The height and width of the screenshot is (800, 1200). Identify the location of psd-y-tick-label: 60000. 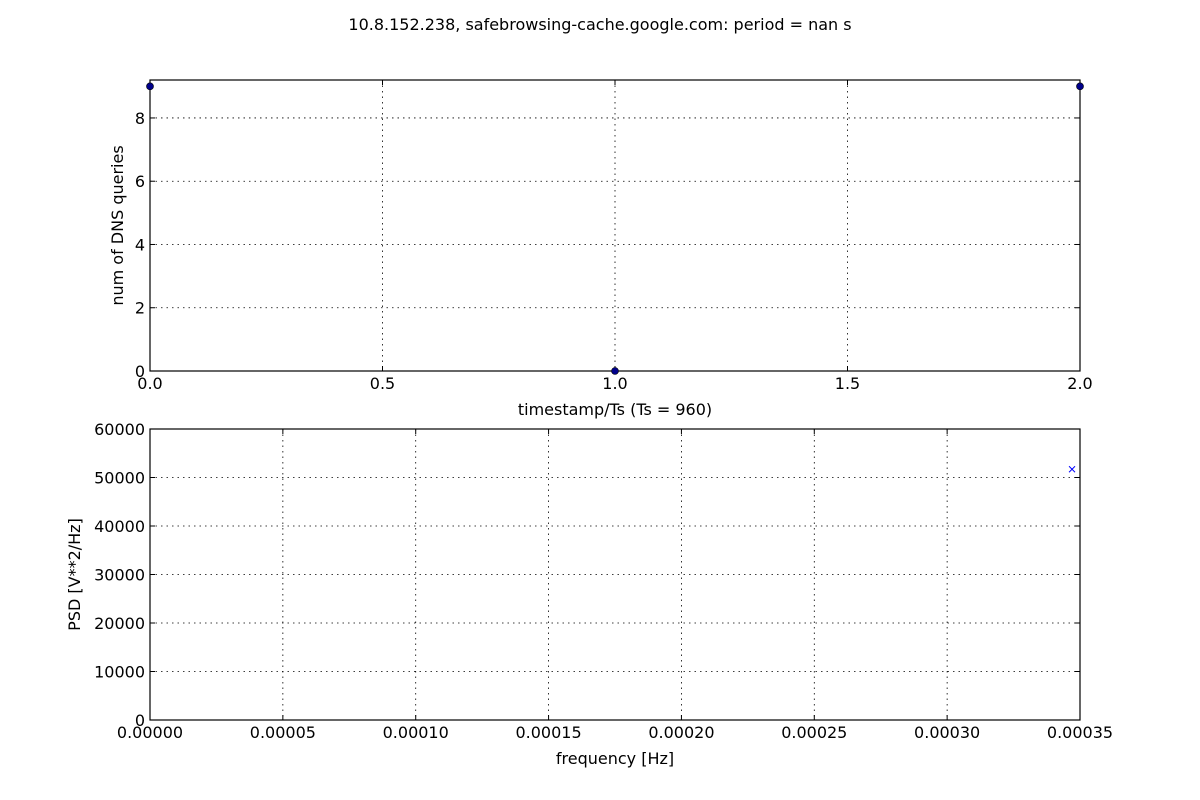
(119, 429).